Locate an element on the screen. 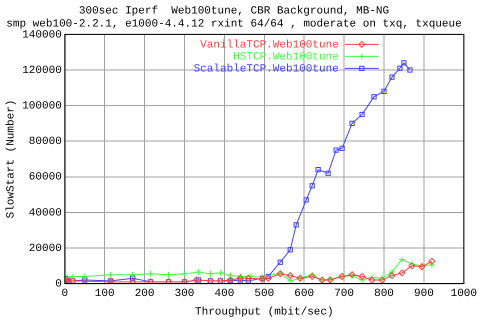  y-tick-label: 20000 is located at coordinates (45, 248).